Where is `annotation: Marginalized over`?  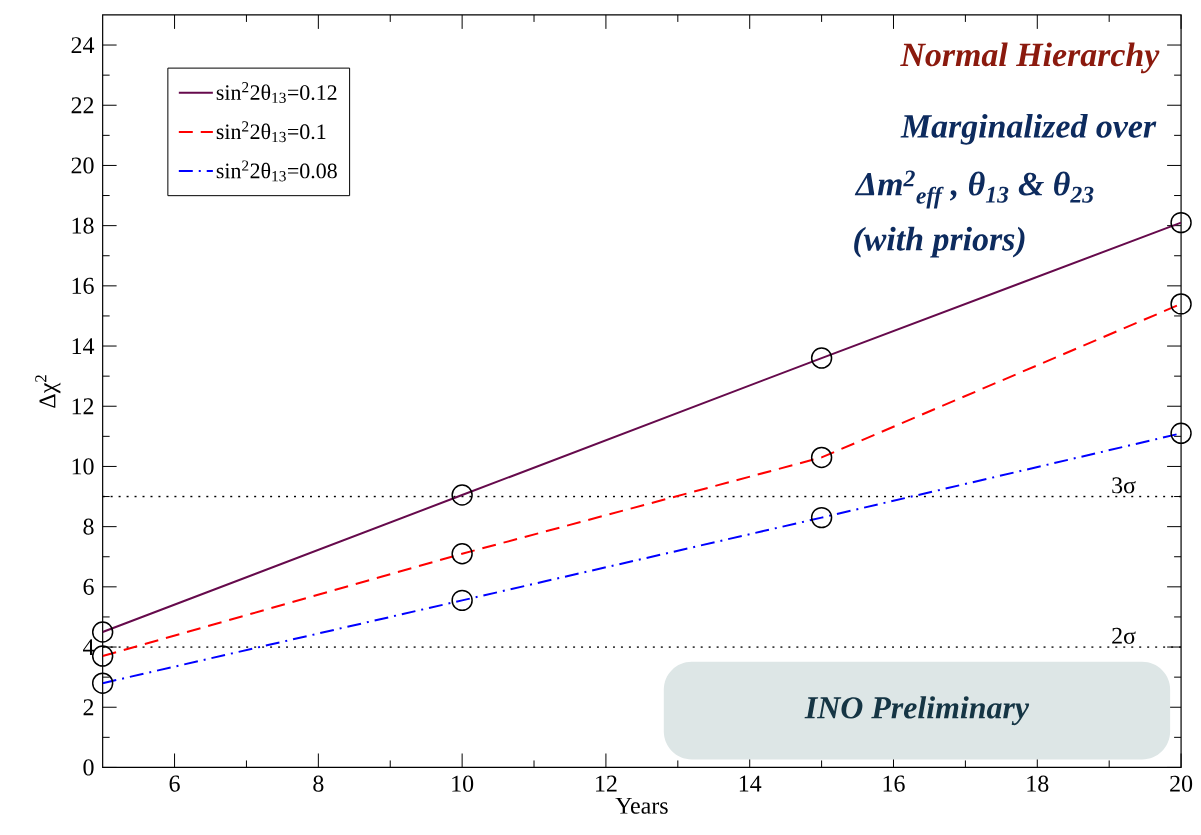
annotation: Marginalized over is located at coordinates (1028, 129).